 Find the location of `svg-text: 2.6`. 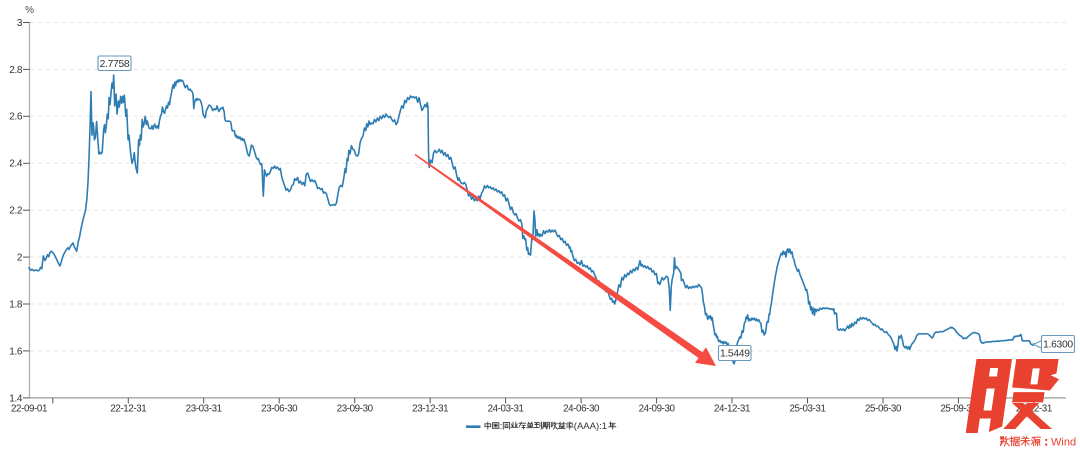

svg-text: 2.6 is located at coordinates (16, 117).